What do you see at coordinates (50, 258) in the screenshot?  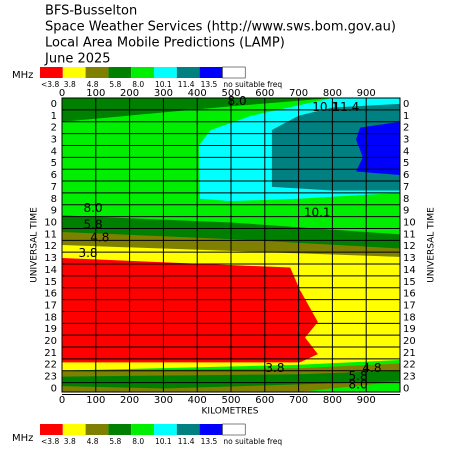 I see `y-tick-label: 13` at bounding box center [50, 258].